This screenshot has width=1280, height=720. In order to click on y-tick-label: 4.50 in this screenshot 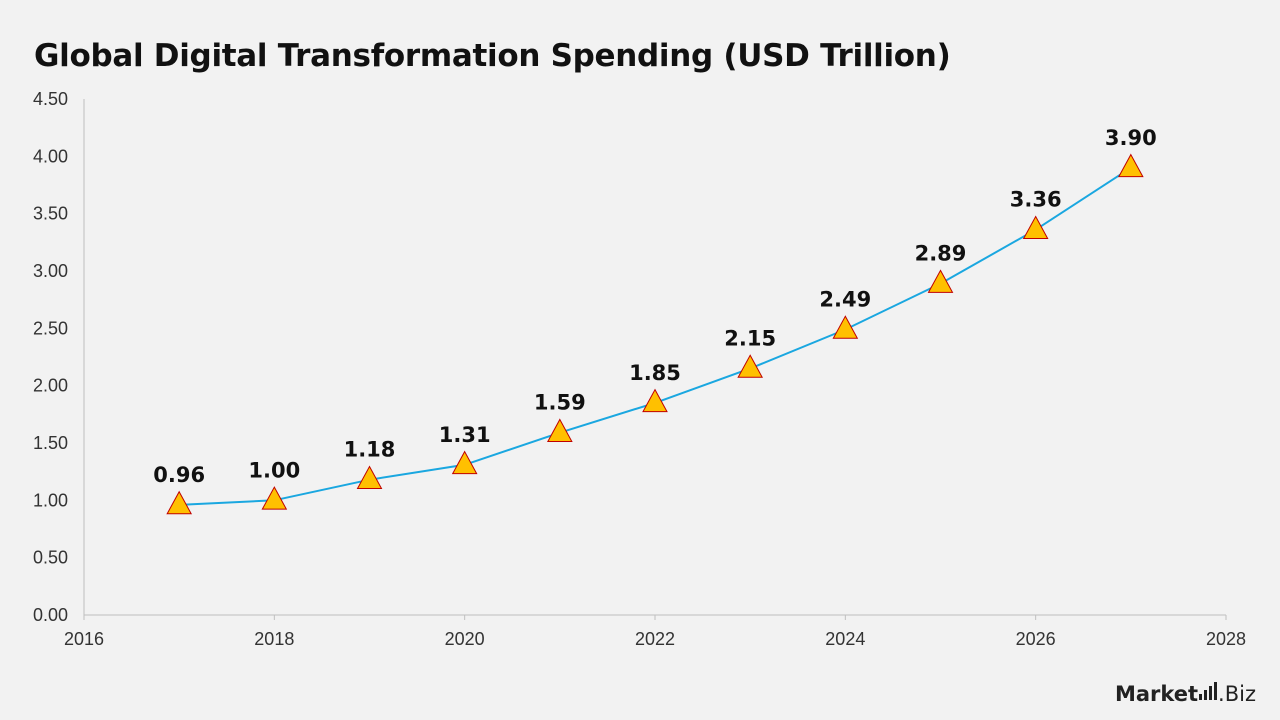, I will do `click(50, 99)`.